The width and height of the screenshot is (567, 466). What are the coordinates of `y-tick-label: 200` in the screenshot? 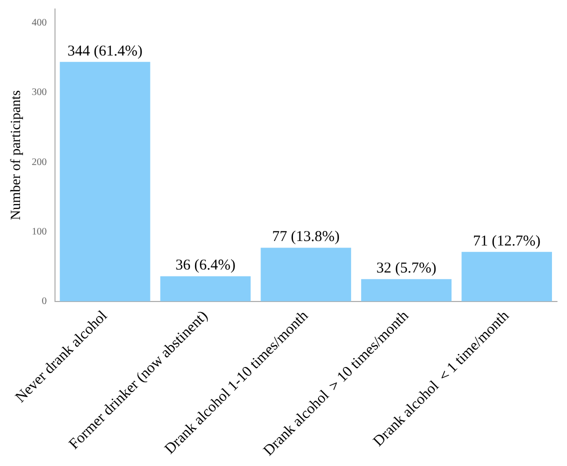 It's located at (39, 162).